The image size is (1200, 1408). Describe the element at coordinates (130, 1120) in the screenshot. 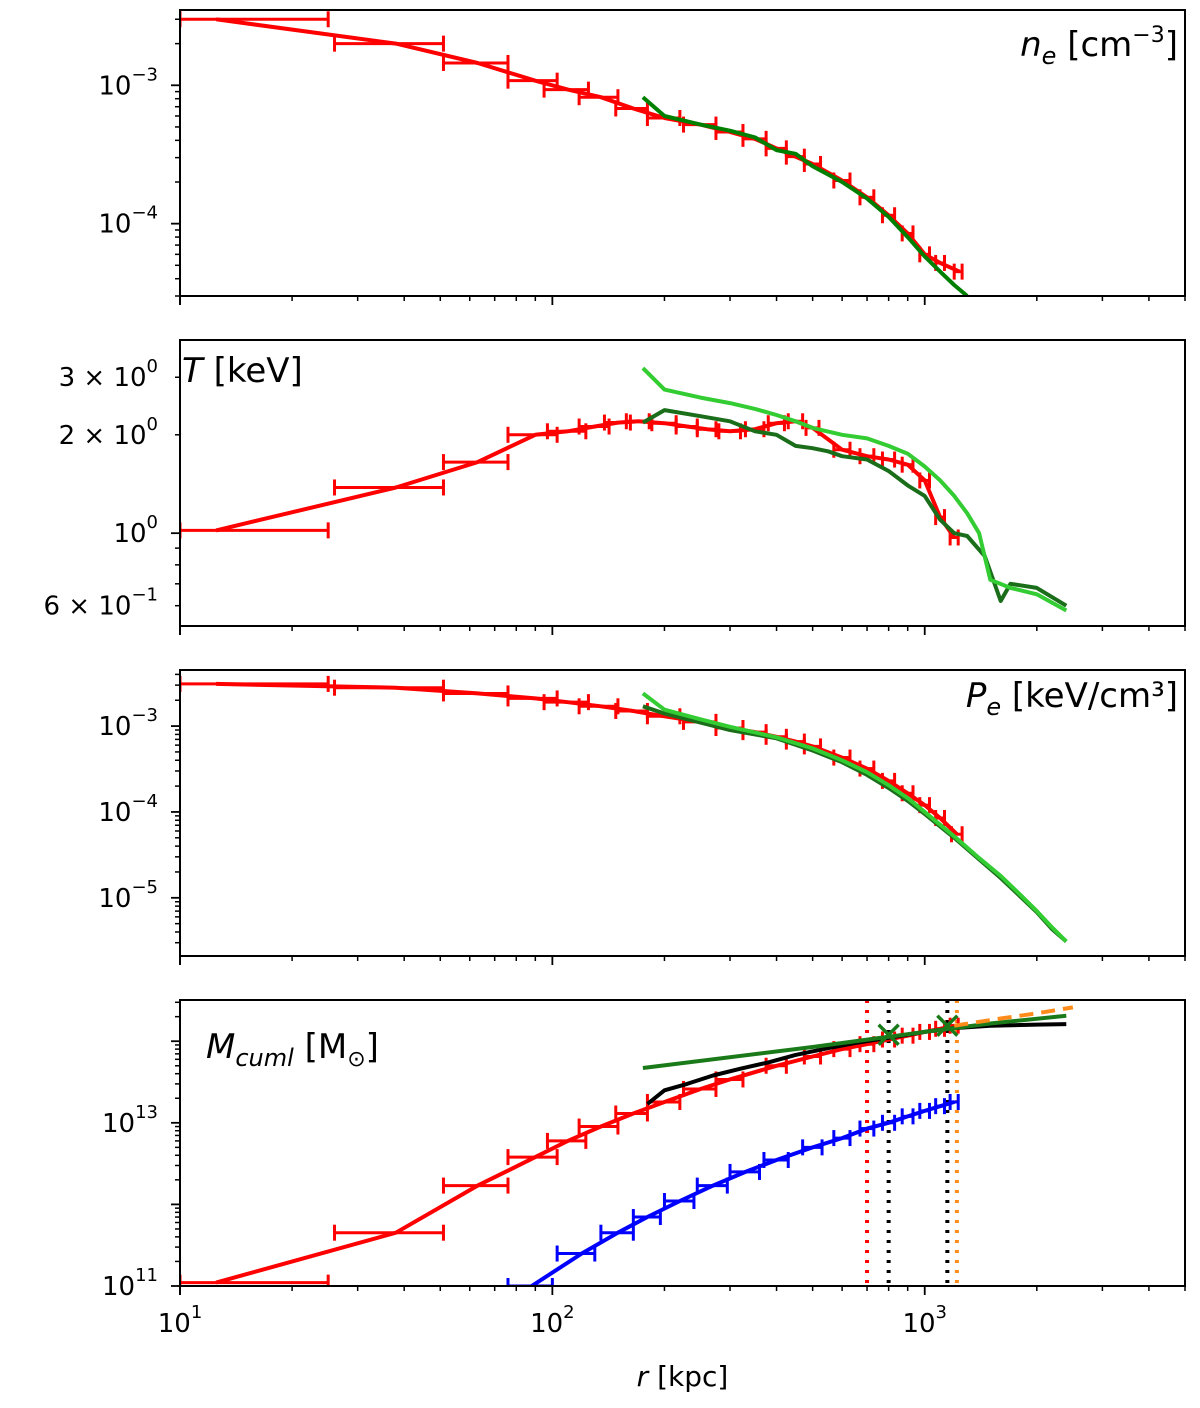

I see `y-tick-label: 10¹³` at that location.